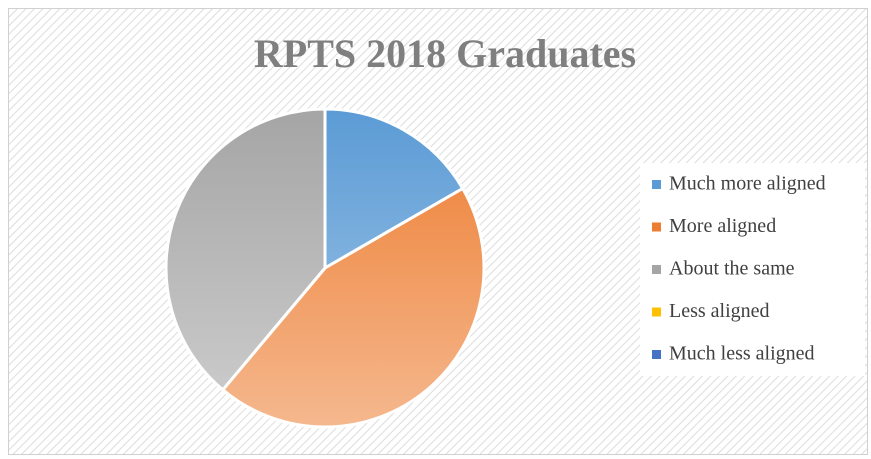 Image resolution: width=871 pixels, height=459 pixels. What do you see at coordinates (742, 354) in the screenshot?
I see `legend-label: Much less aligned` at bounding box center [742, 354].